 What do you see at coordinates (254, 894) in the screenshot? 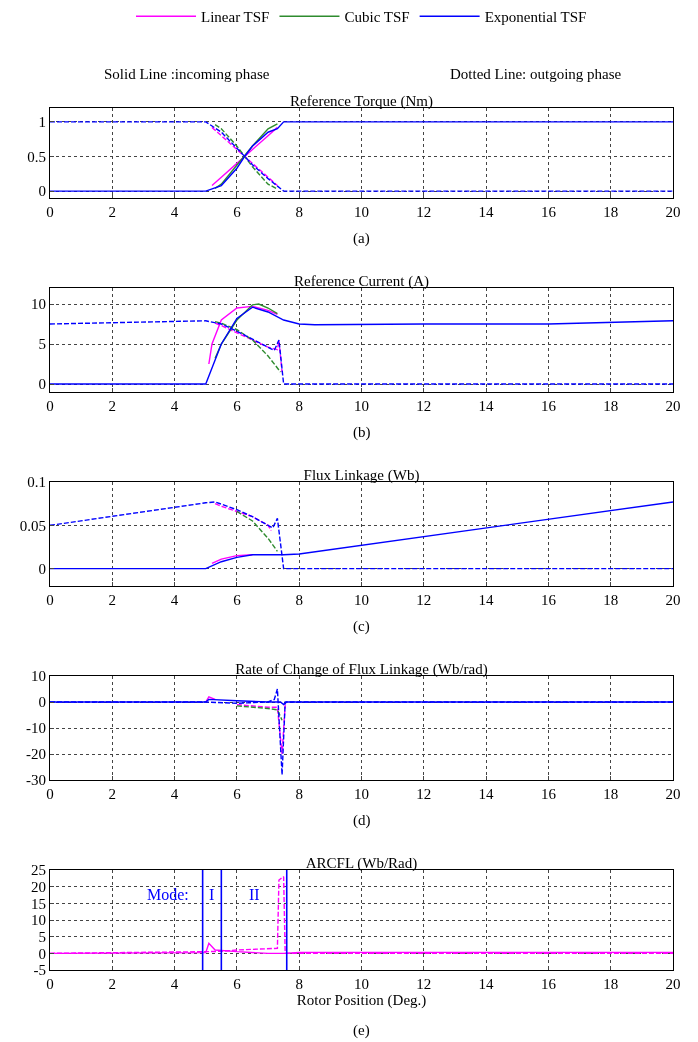
I see `annotation: II` at bounding box center [254, 894].